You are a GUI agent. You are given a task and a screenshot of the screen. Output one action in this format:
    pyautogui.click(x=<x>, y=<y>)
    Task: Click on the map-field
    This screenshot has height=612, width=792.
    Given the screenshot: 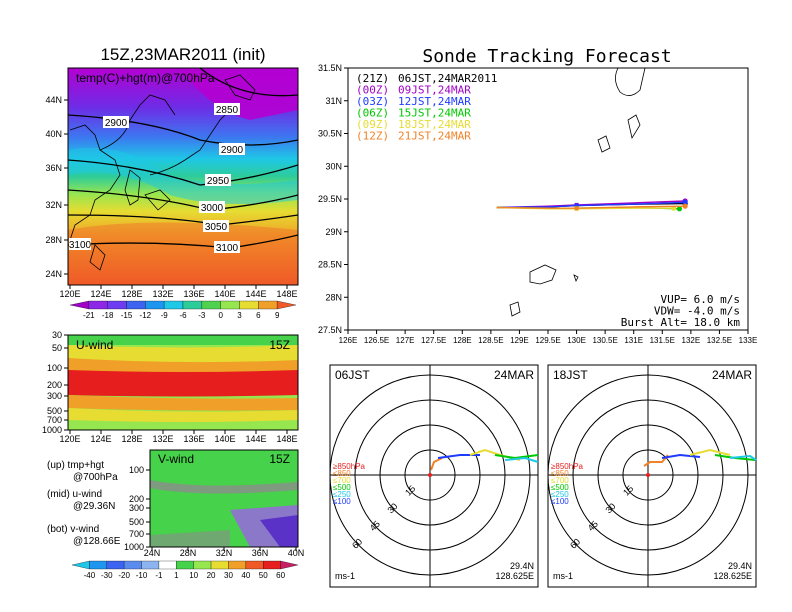 What is the action you would take?
    pyautogui.click(x=183, y=176)
    